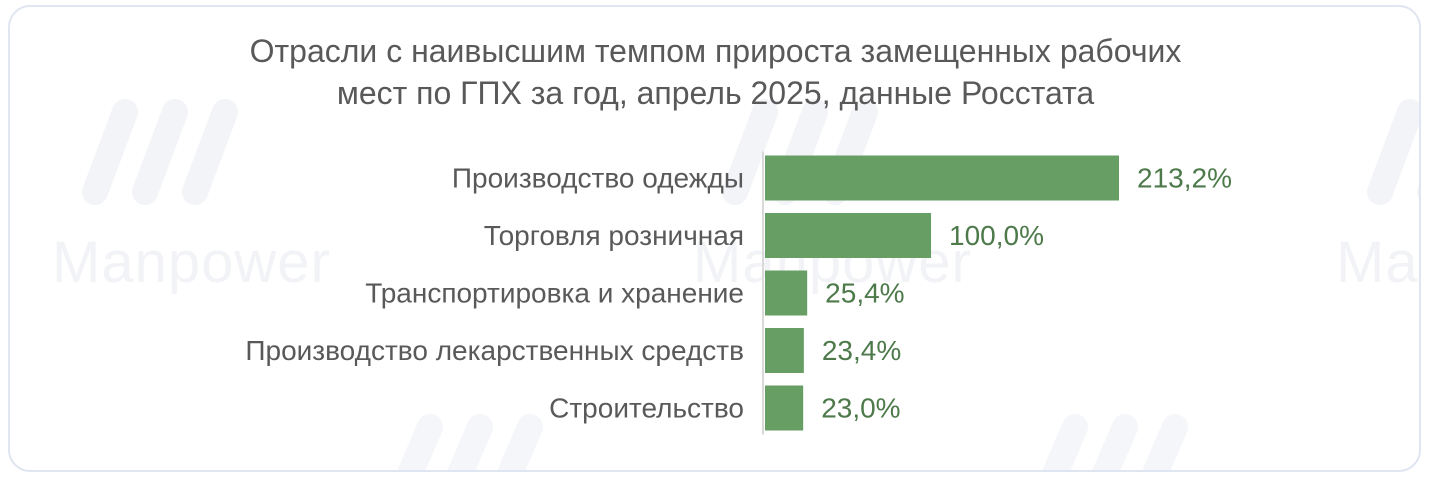 This screenshot has height=481, width=1431. I want to click on data-label: 100,0%, so click(996, 235).